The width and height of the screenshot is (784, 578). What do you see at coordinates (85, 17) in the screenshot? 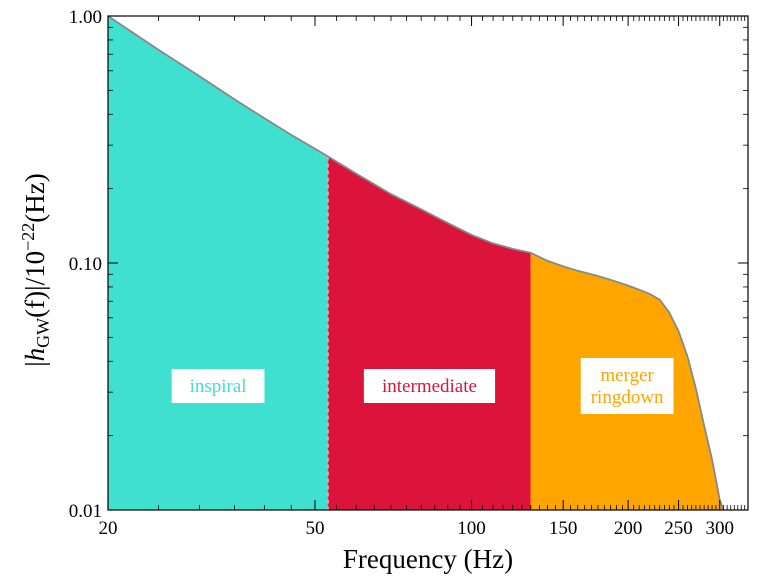
I see `y-tick-label: 1.00` at bounding box center [85, 17].